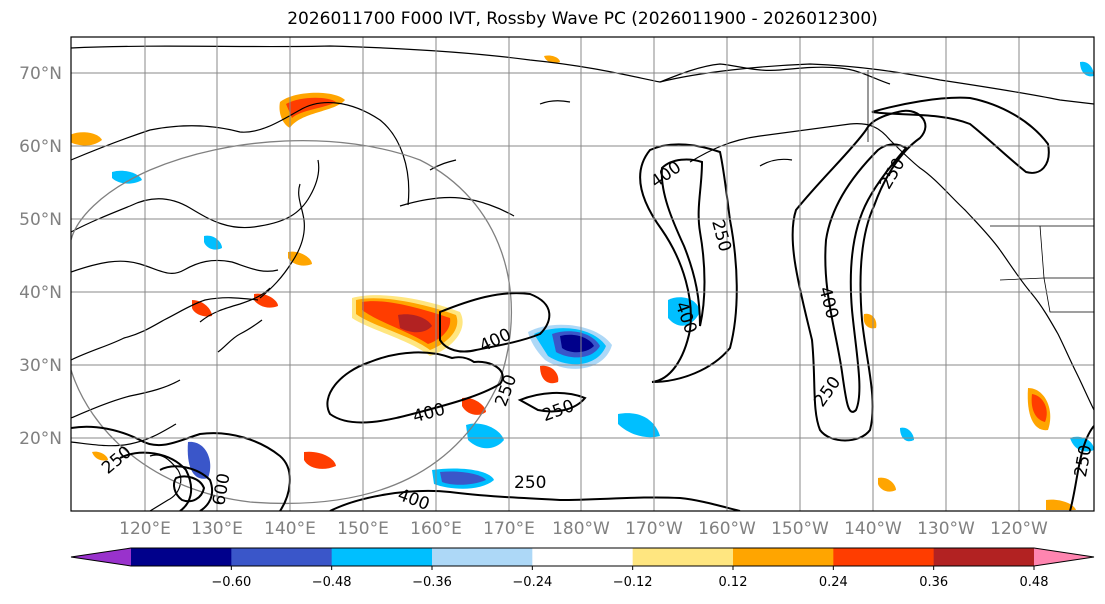 The height and width of the screenshot is (604, 1105). I want to click on colorbar-tick-label: 0.36, so click(933, 582).